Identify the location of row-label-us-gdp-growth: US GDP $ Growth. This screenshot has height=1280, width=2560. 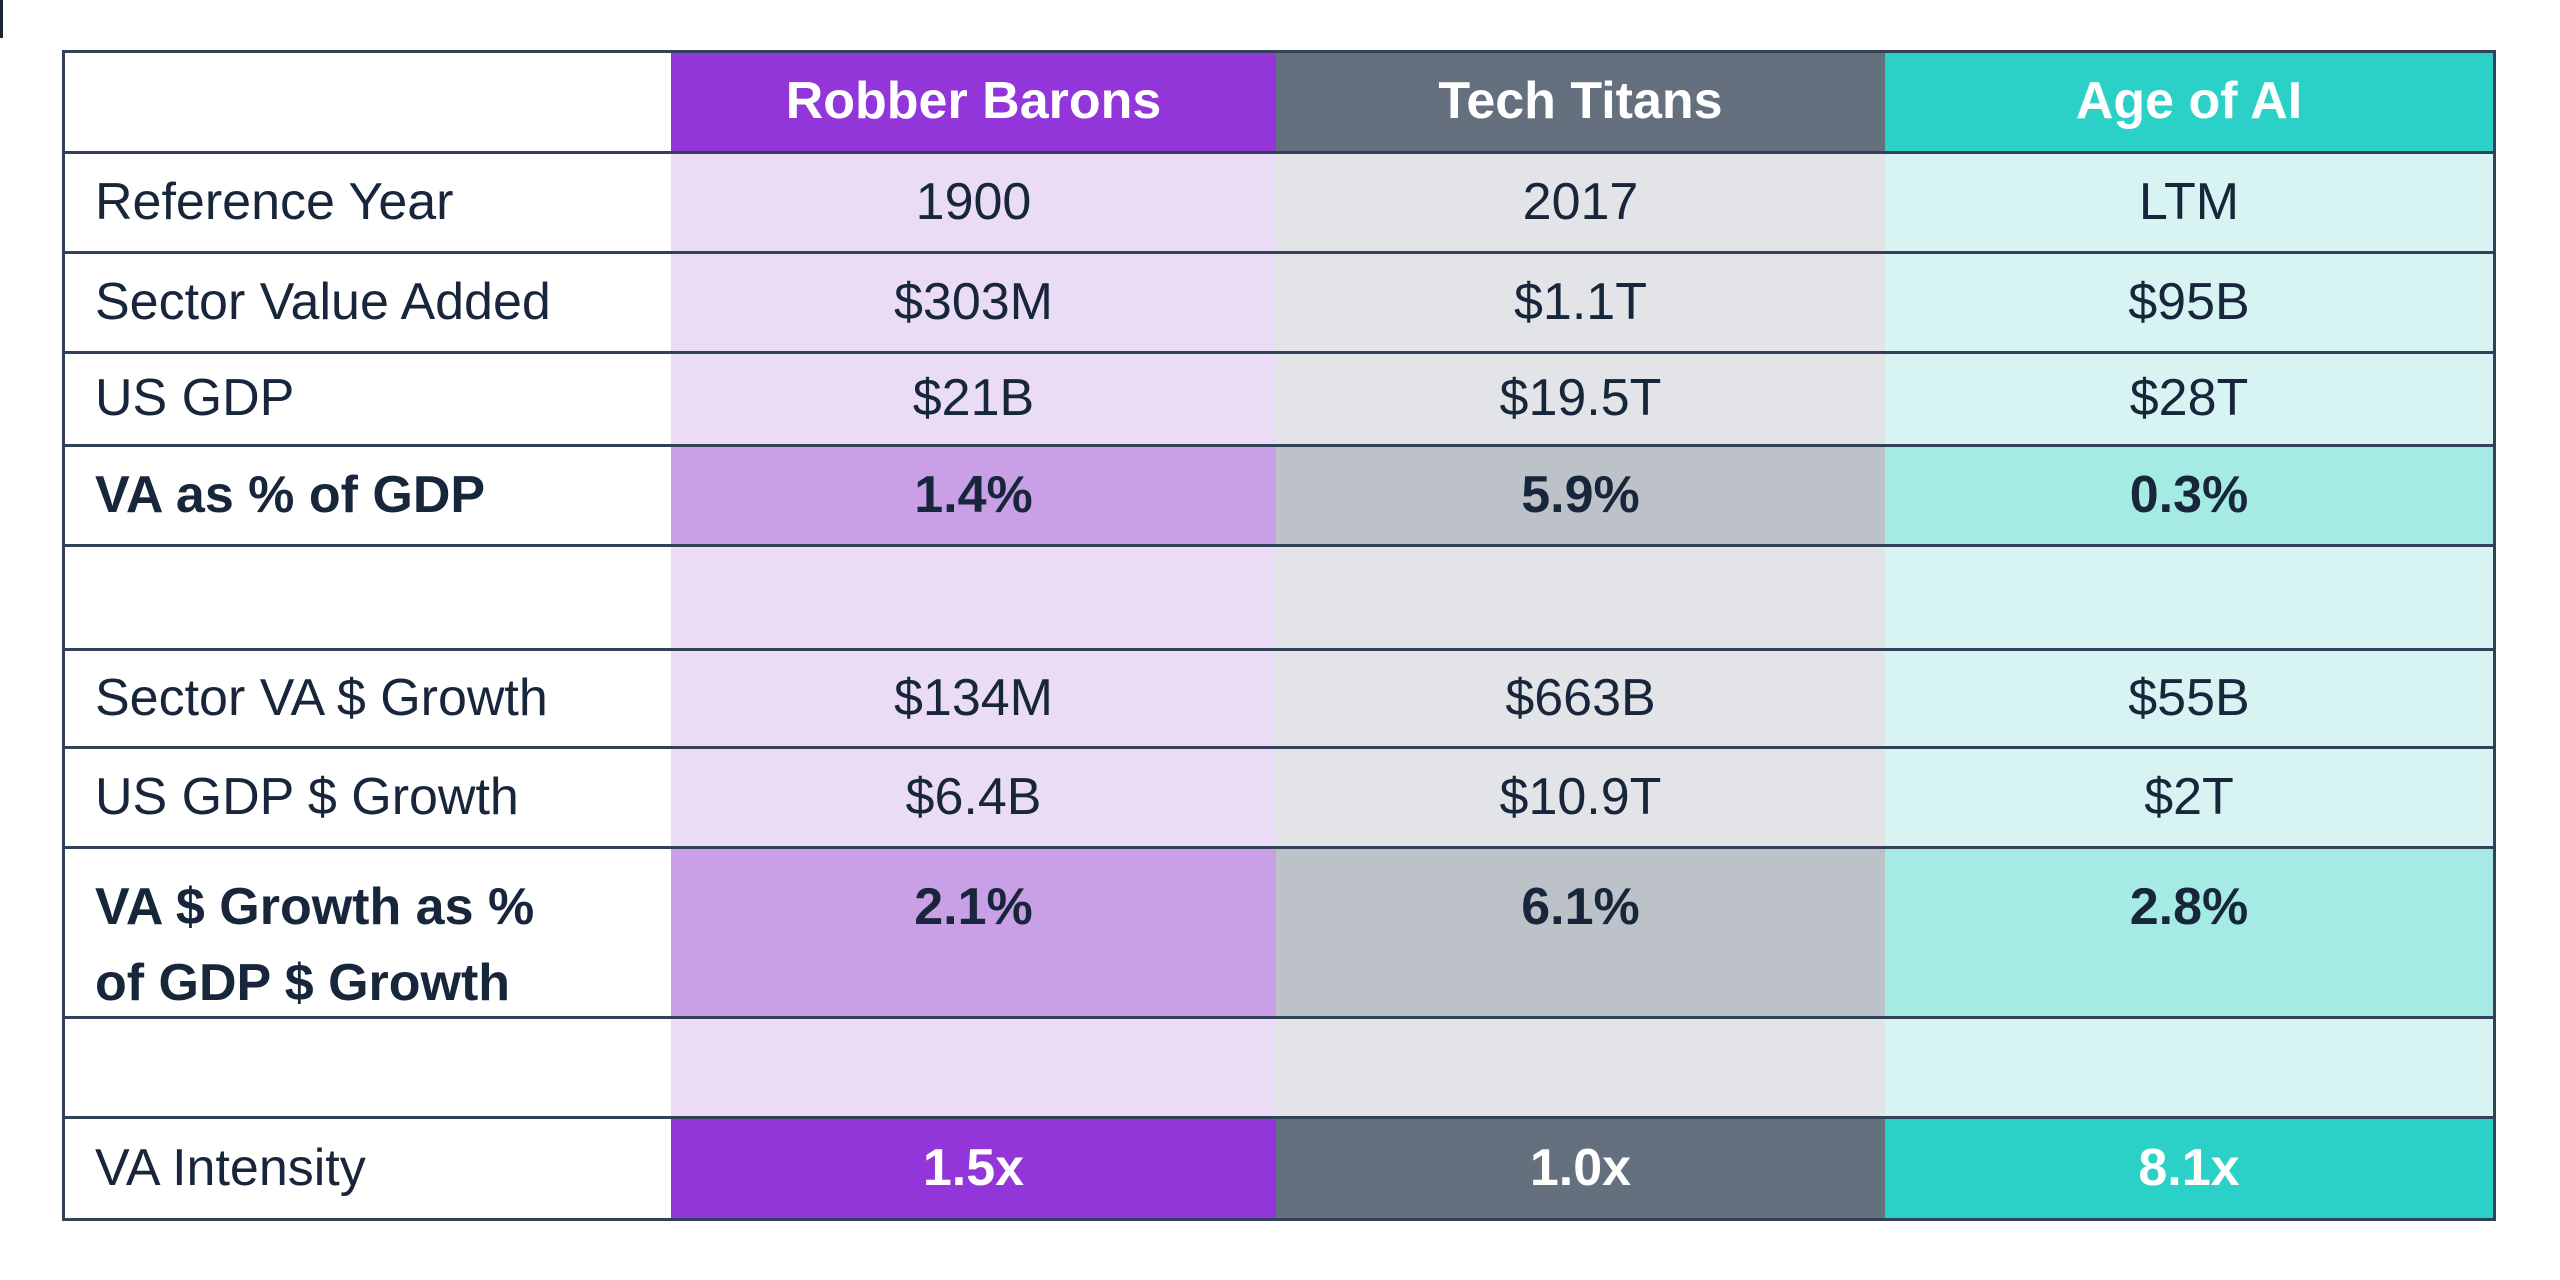
(368, 796).